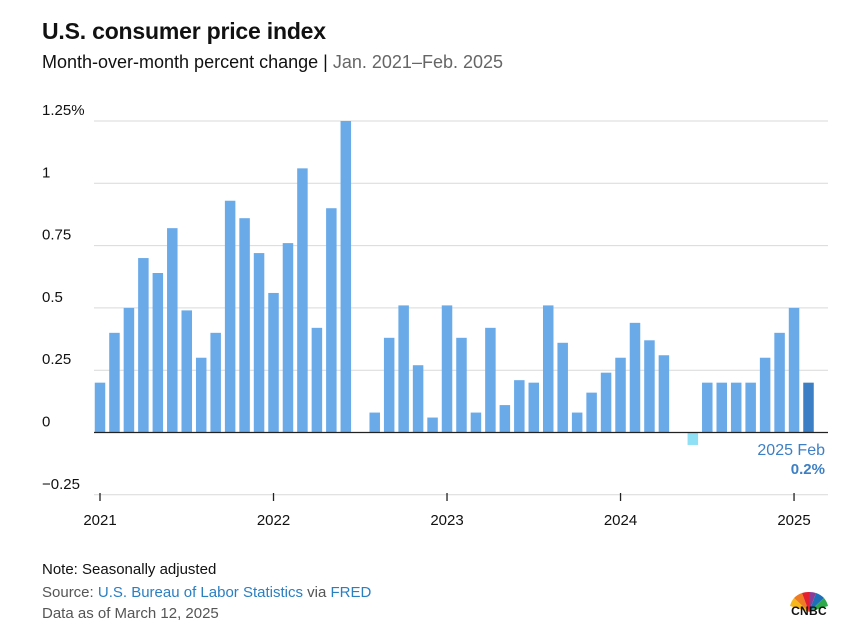 The width and height of the screenshot is (860, 643). I want to click on source-fred-link: FRED, so click(351, 592).